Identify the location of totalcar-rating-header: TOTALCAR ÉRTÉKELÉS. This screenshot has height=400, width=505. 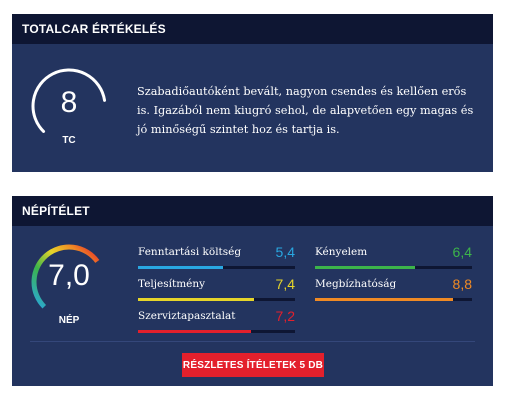
(252, 29).